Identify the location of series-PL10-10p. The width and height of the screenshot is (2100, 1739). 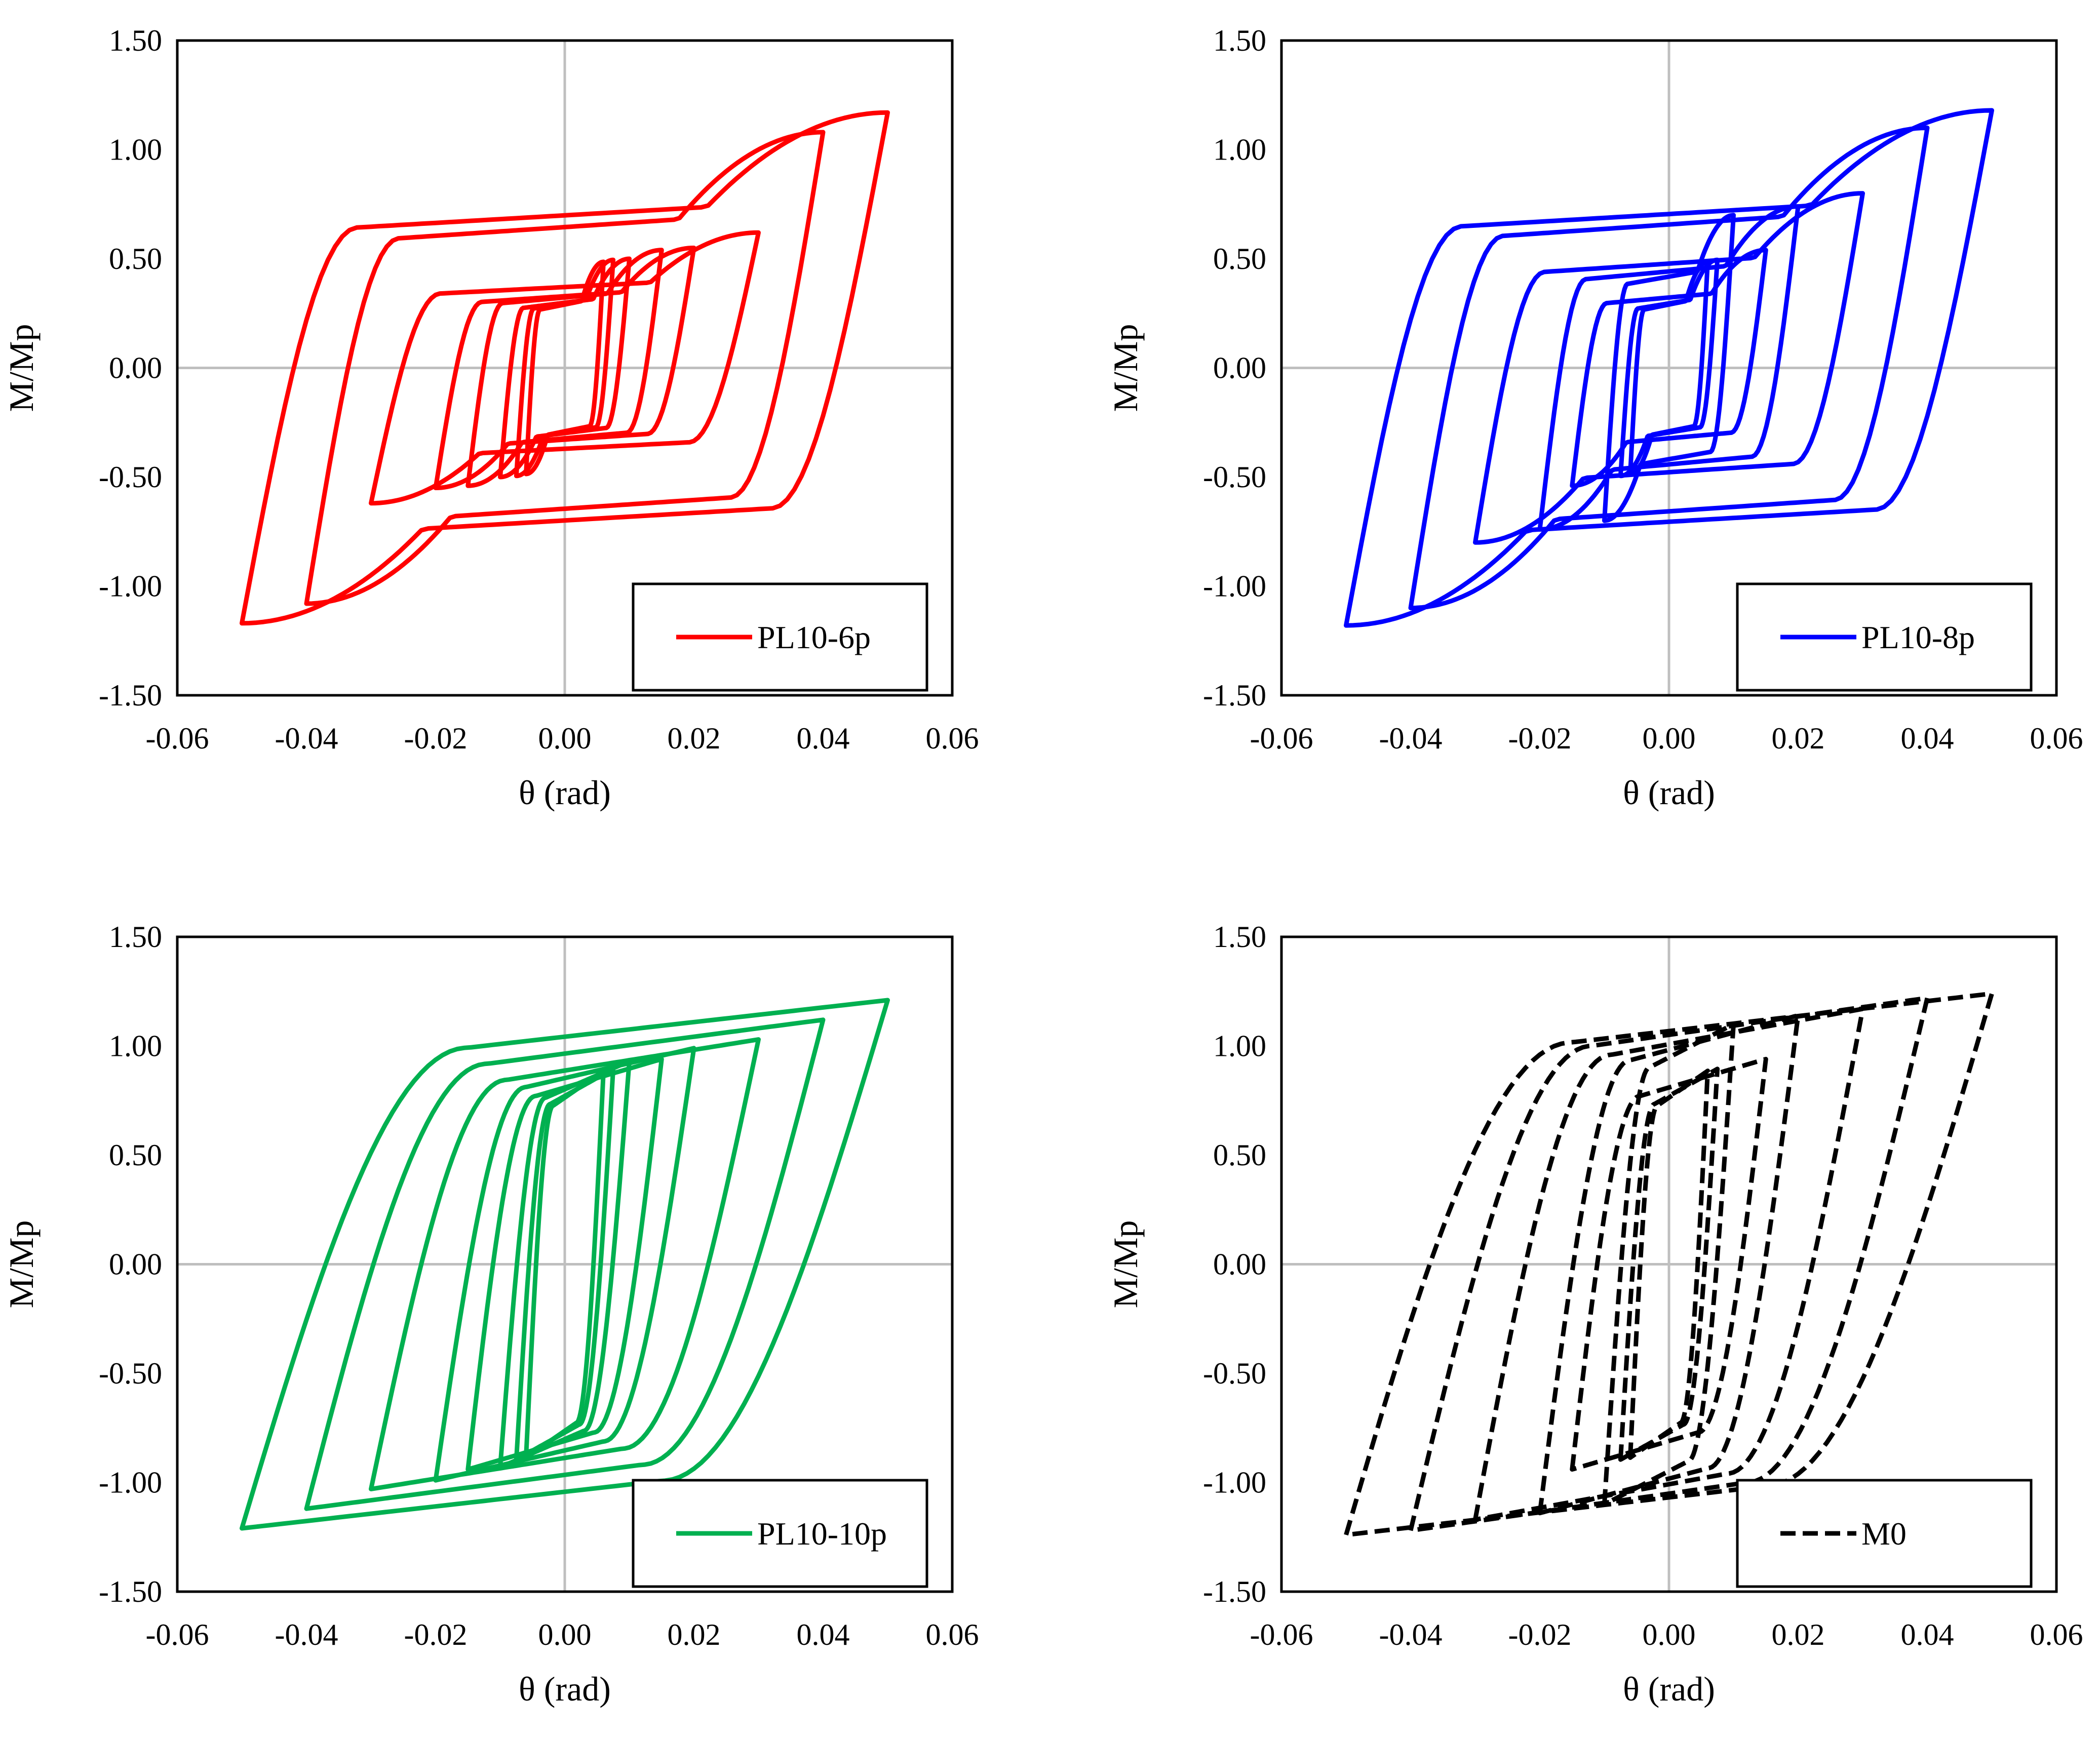
(565, 1264).